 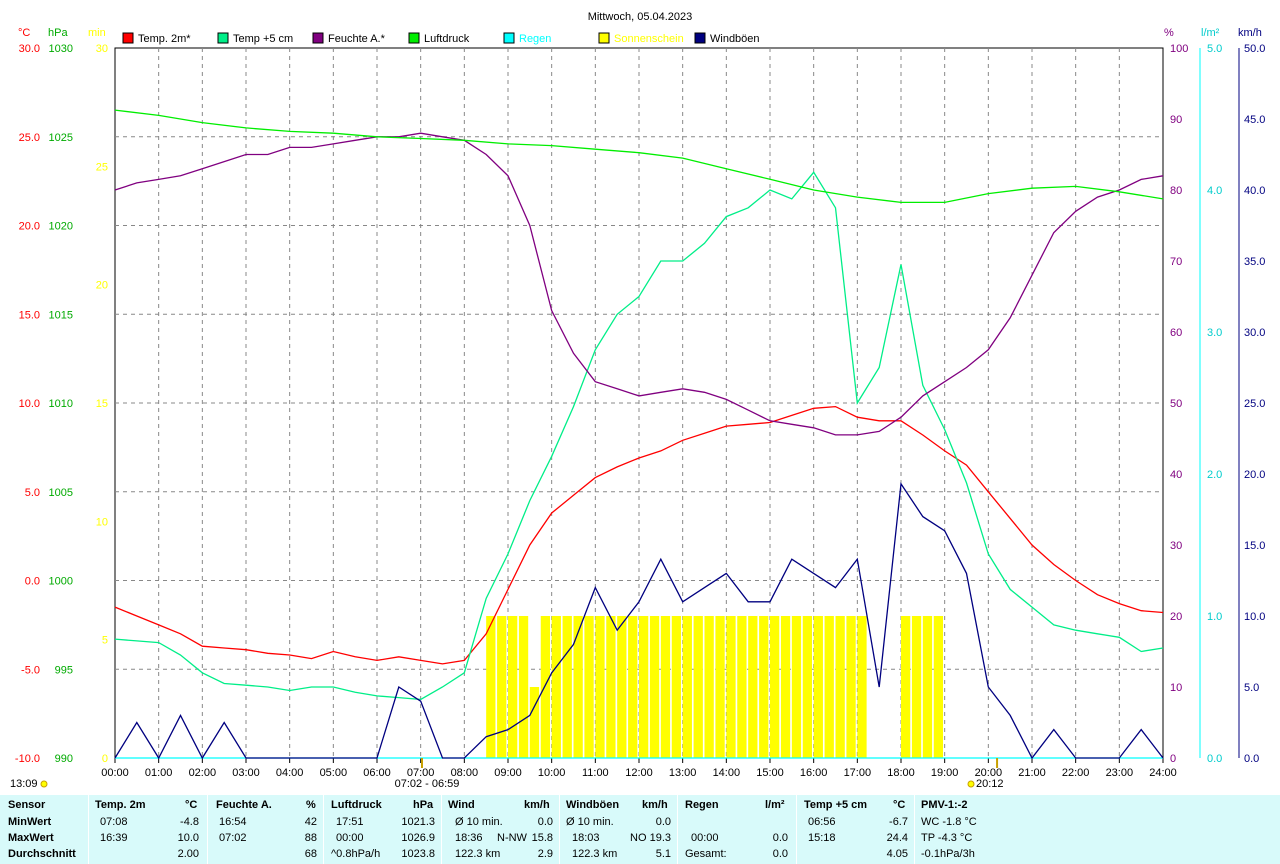 What do you see at coordinates (114, 838) in the screenshot?
I see `stats-temp-time: 16:39` at bounding box center [114, 838].